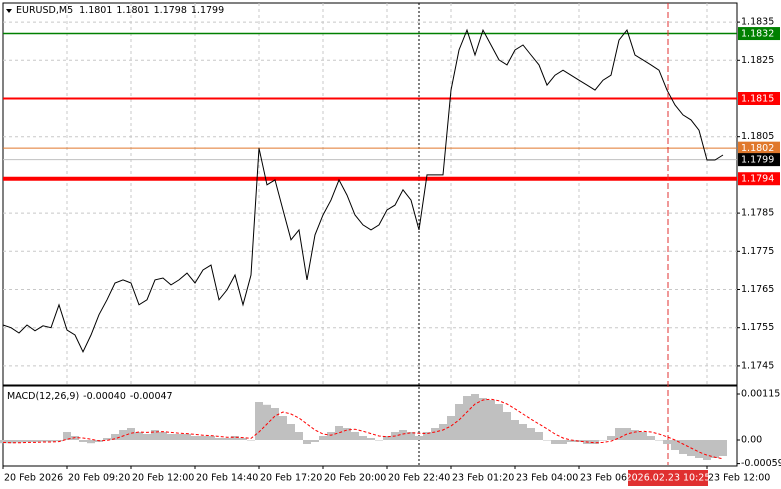 This screenshot has width=781, height=489. Describe the element at coordinates (151, 396) in the screenshot. I see `macd-value: -0.00047` at that location.